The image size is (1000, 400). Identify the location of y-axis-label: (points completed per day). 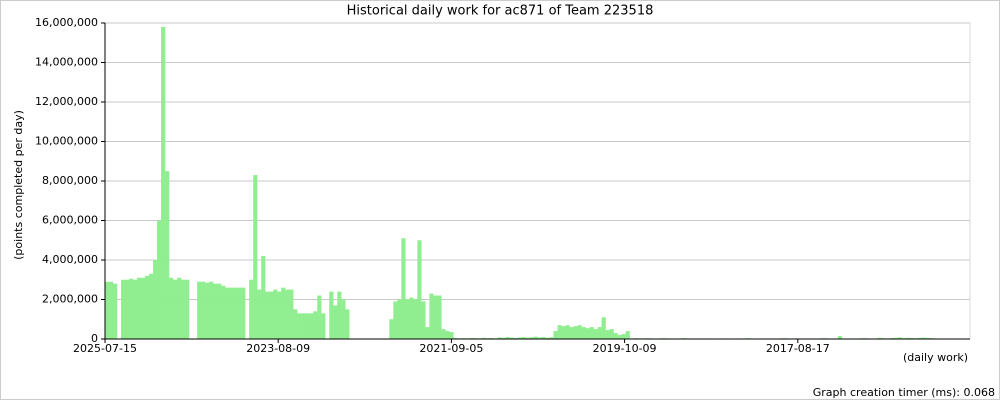
(18, 185).